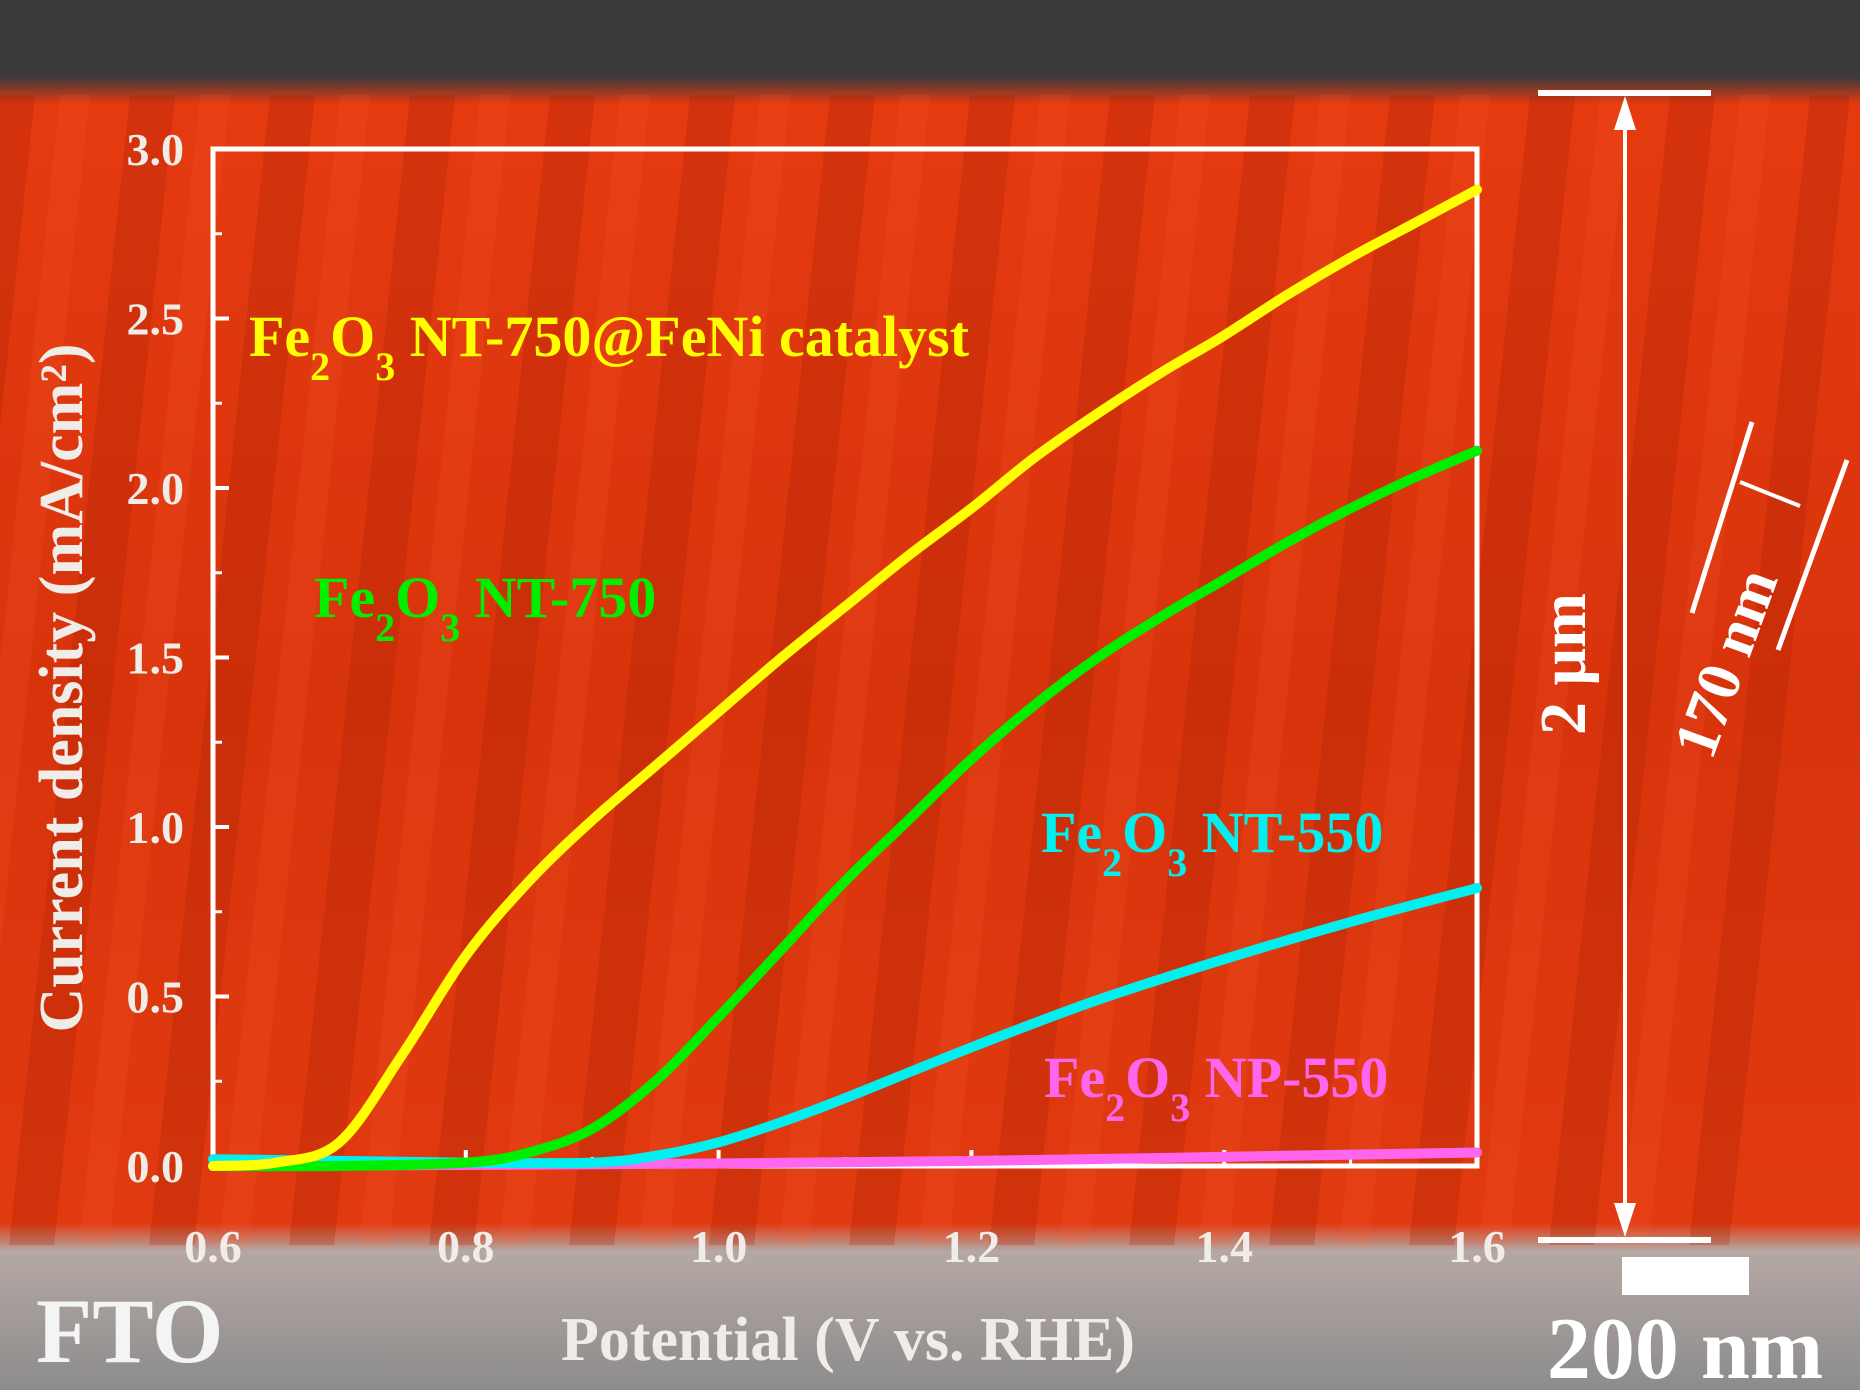 The width and height of the screenshot is (1860, 1390). What do you see at coordinates (213, 1246) in the screenshot?
I see `x-tick-label: 0.6` at bounding box center [213, 1246].